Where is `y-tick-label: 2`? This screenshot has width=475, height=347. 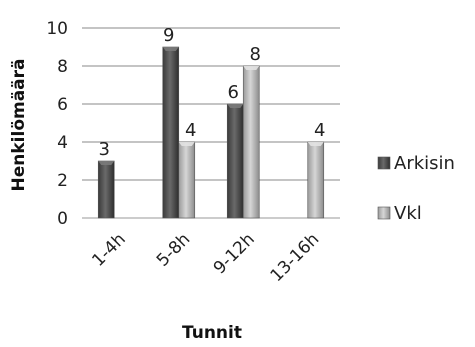 y-tick-label: 2 is located at coordinates (62, 181).